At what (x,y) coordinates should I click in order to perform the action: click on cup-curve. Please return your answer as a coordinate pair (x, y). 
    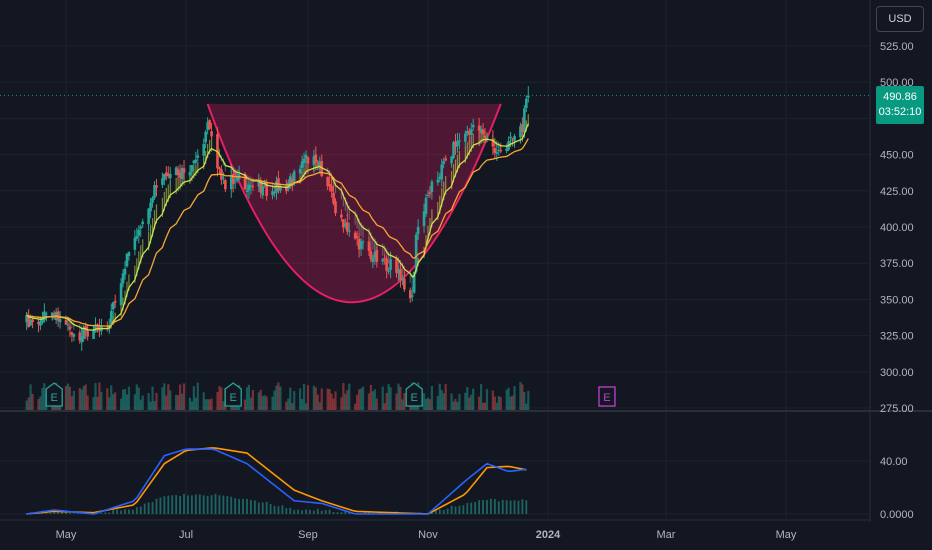
    Looking at the image, I should click on (354, 203).